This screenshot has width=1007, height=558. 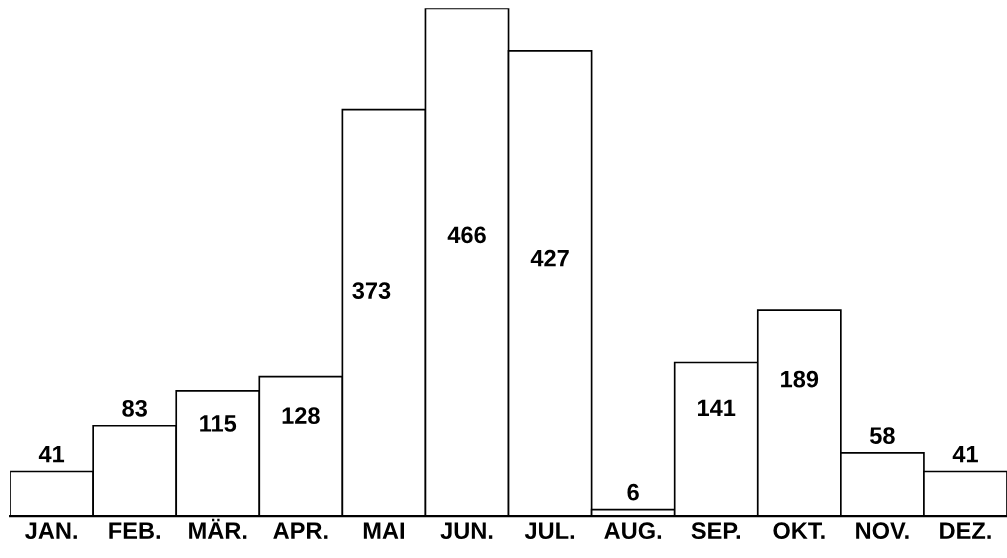 I want to click on data-label: 373, so click(x=371, y=290).